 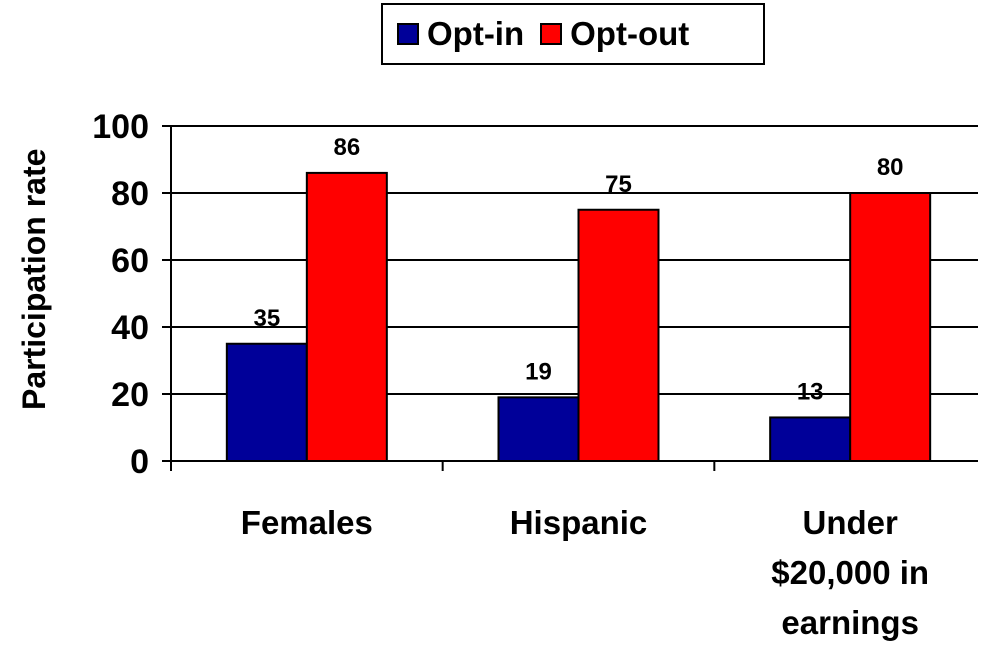 I want to click on data-label-opt-in-1: 19, so click(x=538, y=371).